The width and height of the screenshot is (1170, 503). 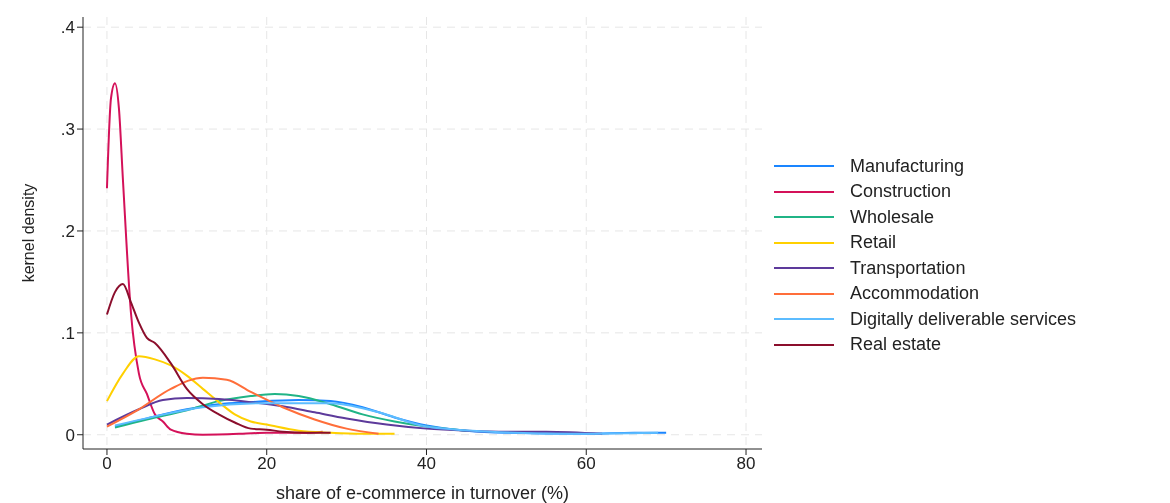 What do you see at coordinates (107, 464) in the screenshot?
I see `x-tick-label: 0` at bounding box center [107, 464].